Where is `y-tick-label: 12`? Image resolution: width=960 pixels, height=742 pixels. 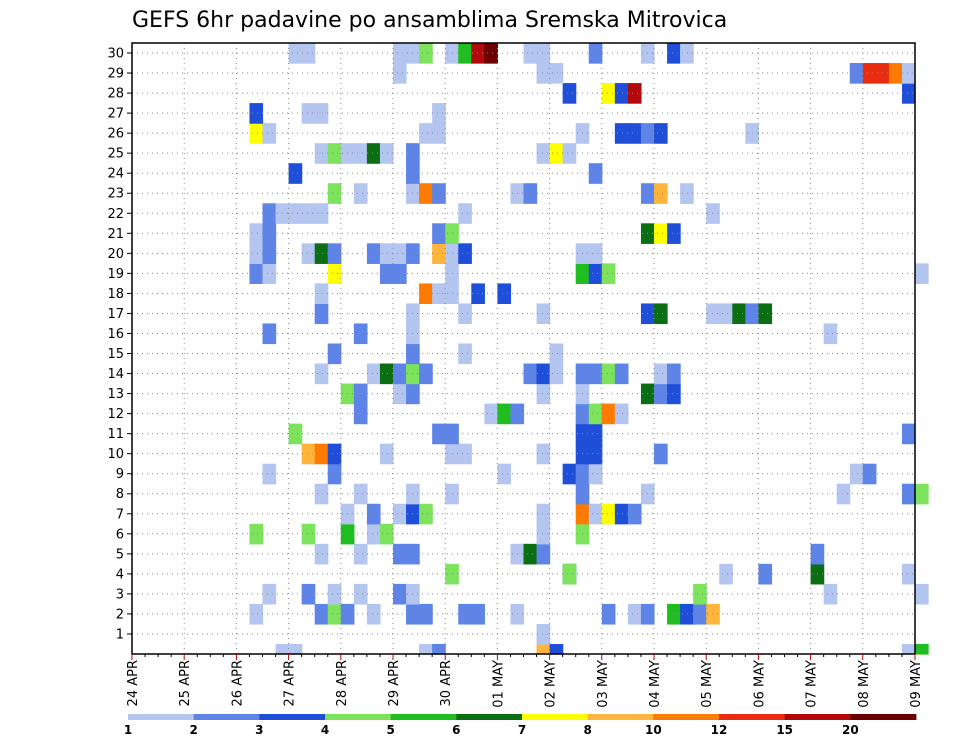 y-tick-label: 12 is located at coordinates (115, 414).